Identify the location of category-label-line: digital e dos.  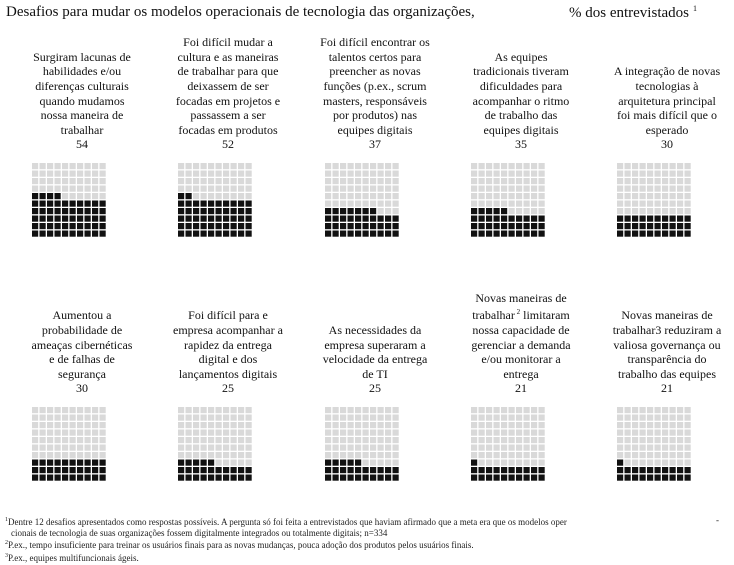
(228, 359).